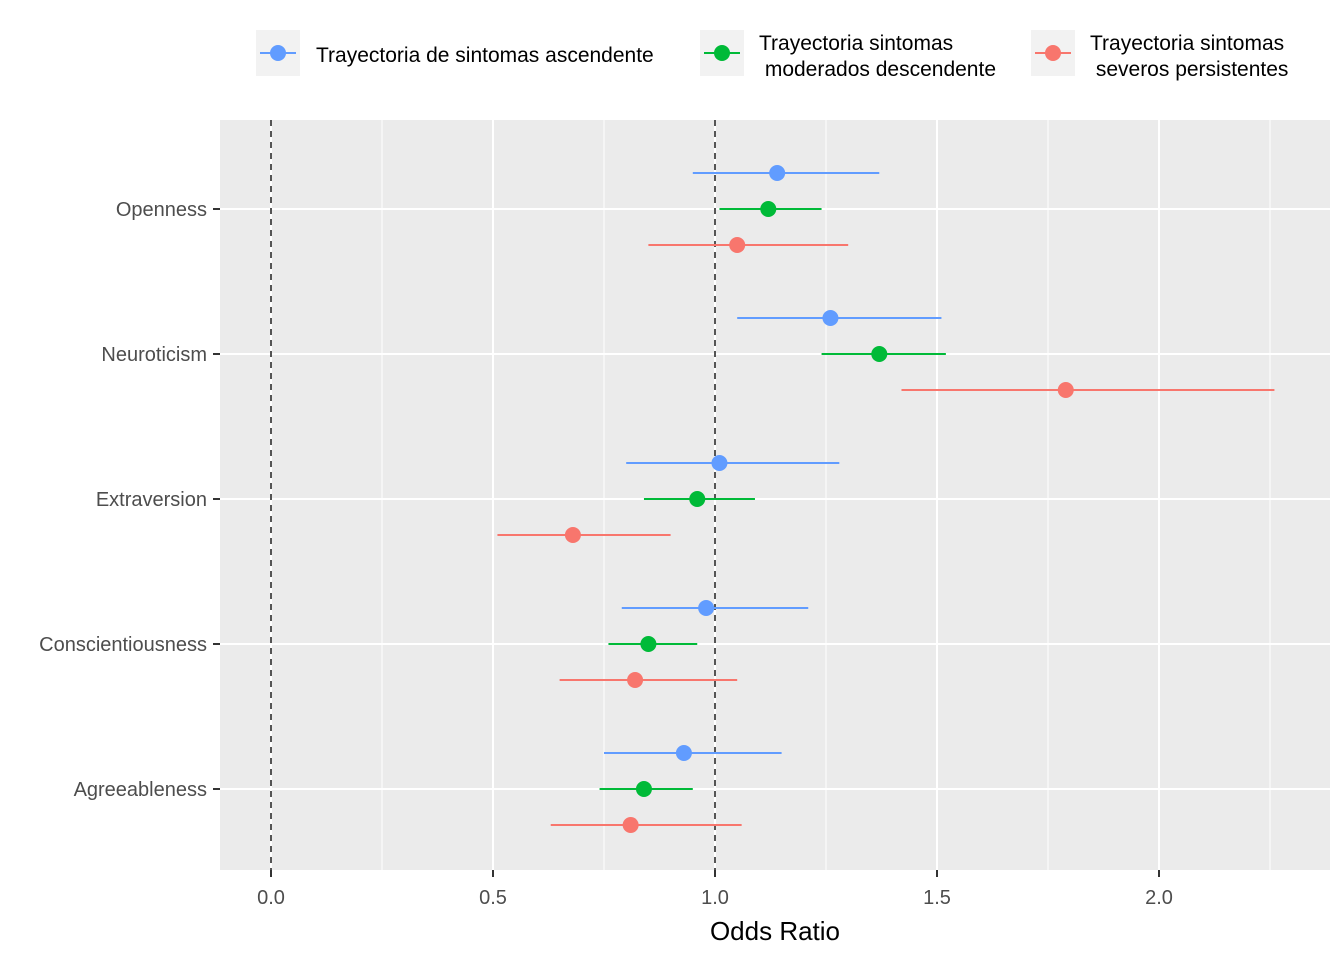 The image size is (1344, 960). Describe the element at coordinates (140, 790) in the screenshot. I see `y-tick-label: Agreeableness` at that location.